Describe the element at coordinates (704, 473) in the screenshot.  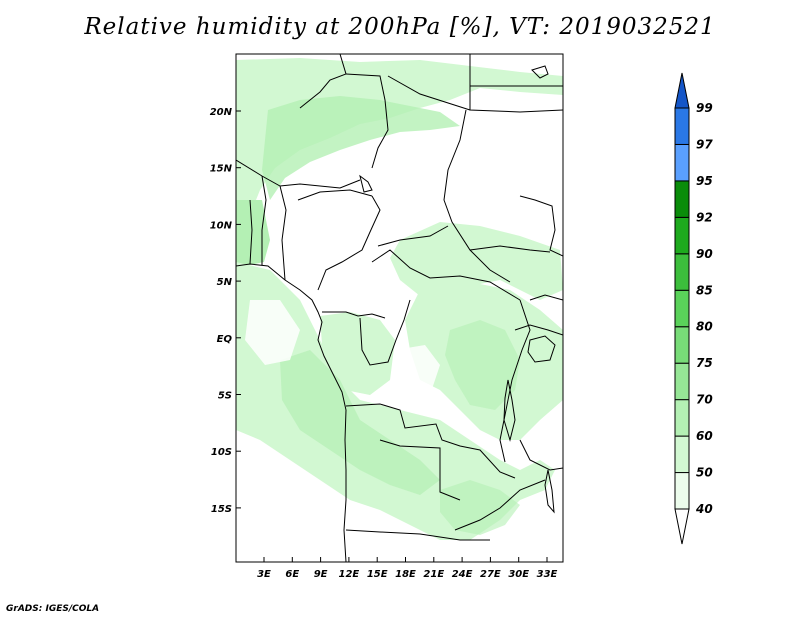
I see `colorbar-label: 50` at that location.